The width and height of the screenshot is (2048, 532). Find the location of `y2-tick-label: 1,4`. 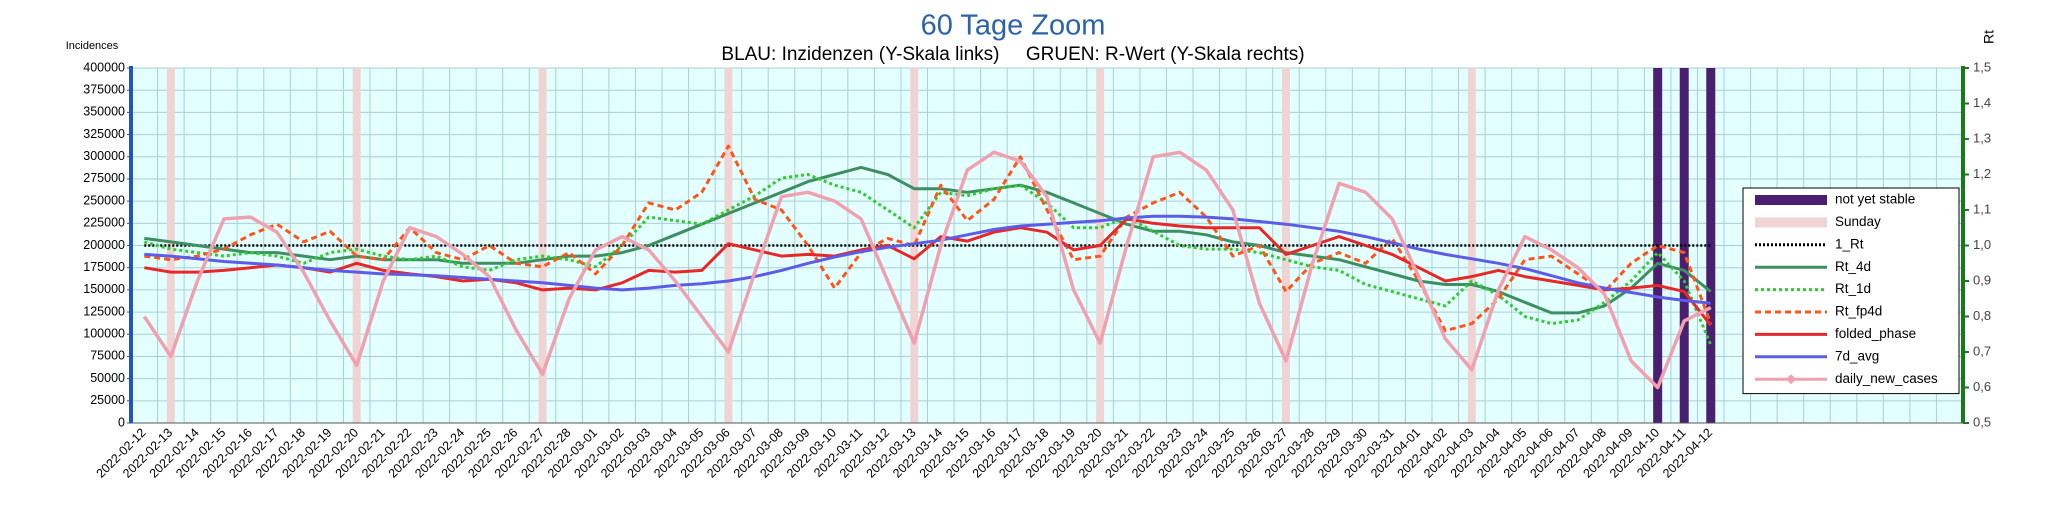

y2-tick-label: 1,4 is located at coordinates (1982, 102).